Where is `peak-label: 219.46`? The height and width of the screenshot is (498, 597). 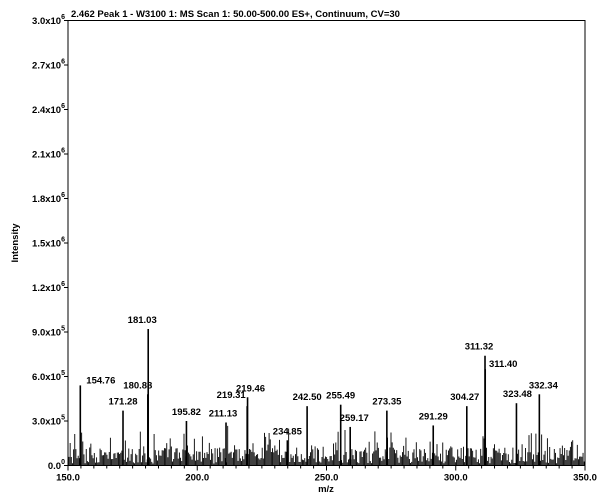
peak-label: 219.46 is located at coordinates (250, 388).